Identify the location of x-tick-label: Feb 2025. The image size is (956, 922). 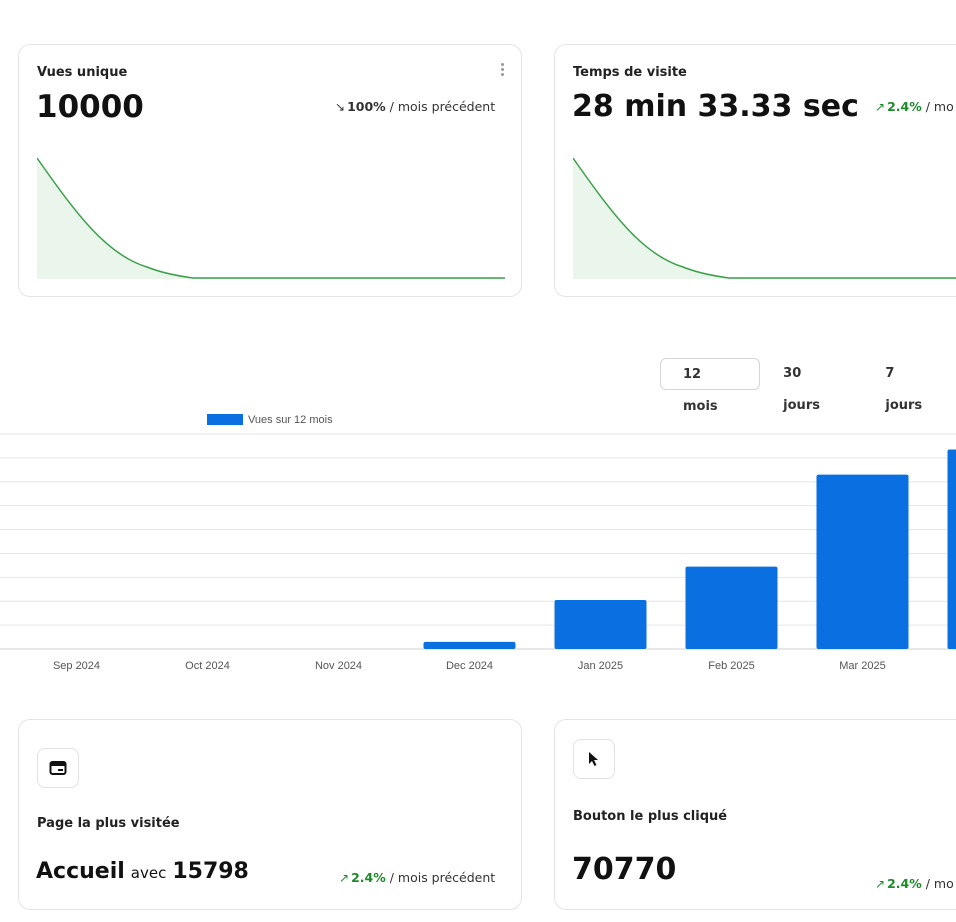
(731, 666).